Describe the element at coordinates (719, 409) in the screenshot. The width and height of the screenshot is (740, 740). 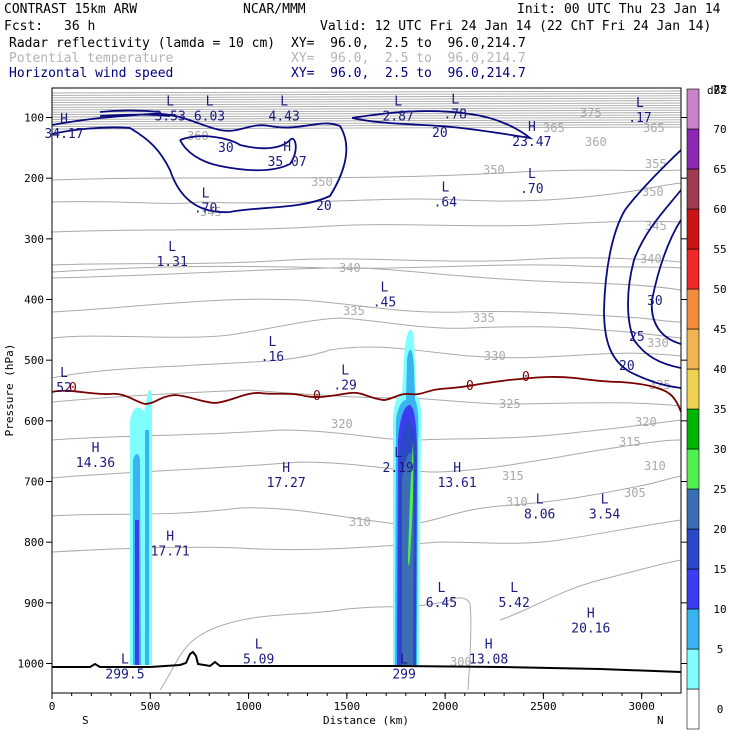
I see `colorbar-level: 35` at that location.